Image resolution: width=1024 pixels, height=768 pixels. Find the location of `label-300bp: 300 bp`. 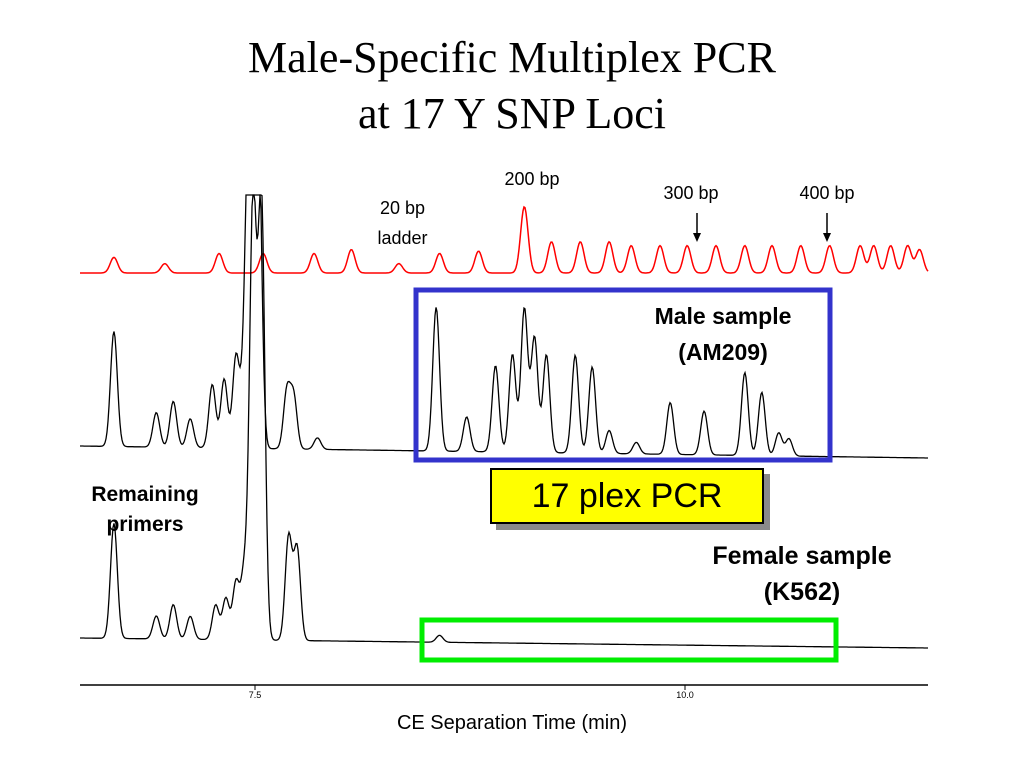

label-300bp: 300 bp is located at coordinates (691, 193).